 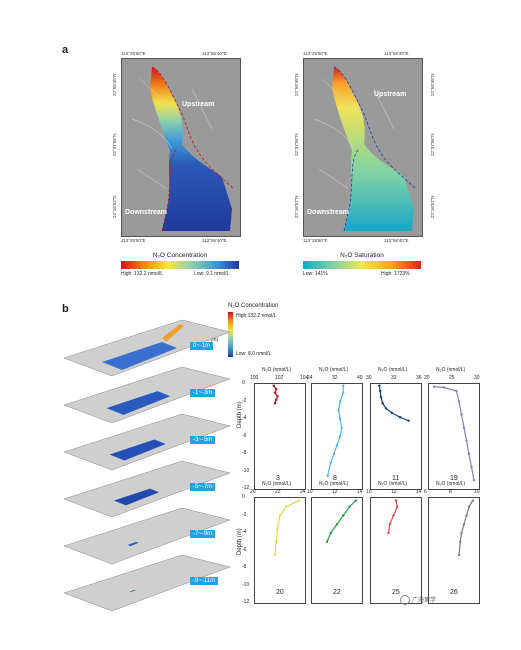 What do you see at coordinates (280, 550) in the screenshot?
I see `profile-chart-20: 20` at bounding box center [280, 550].